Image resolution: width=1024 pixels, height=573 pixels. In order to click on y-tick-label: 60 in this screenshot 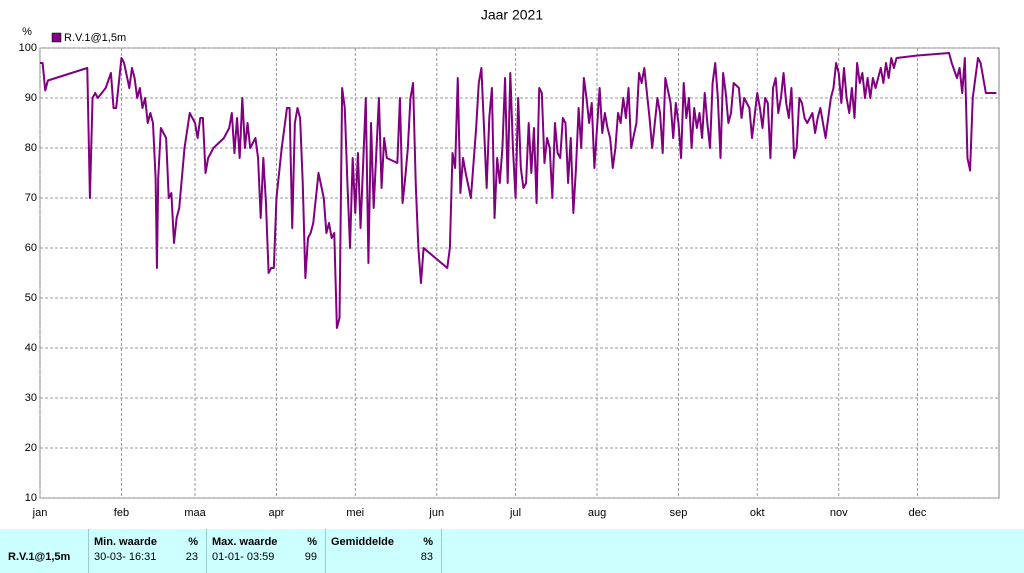, I will do `click(31, 248)`.